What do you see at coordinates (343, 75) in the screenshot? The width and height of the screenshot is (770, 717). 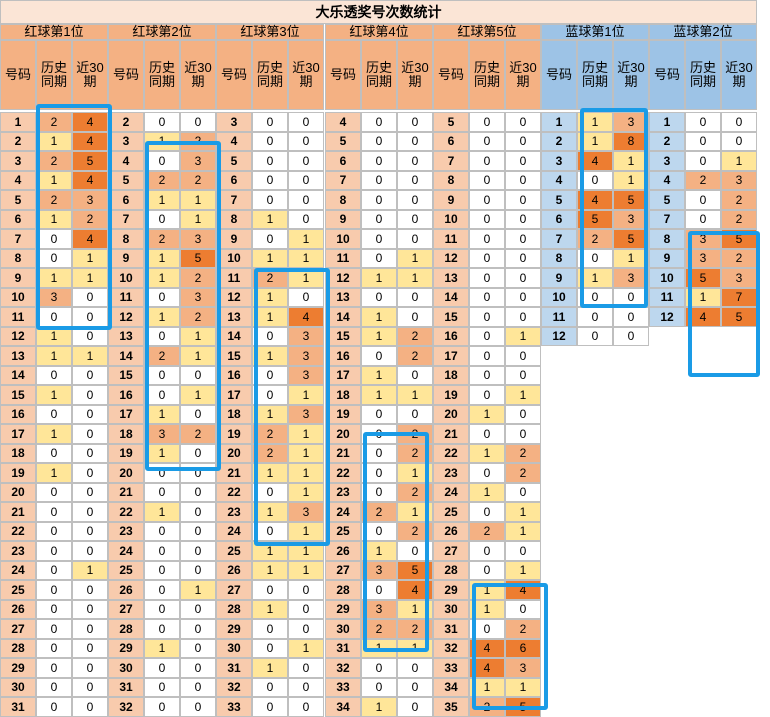 I see `column-header-number: 号码` at bounding box center [343, 75].